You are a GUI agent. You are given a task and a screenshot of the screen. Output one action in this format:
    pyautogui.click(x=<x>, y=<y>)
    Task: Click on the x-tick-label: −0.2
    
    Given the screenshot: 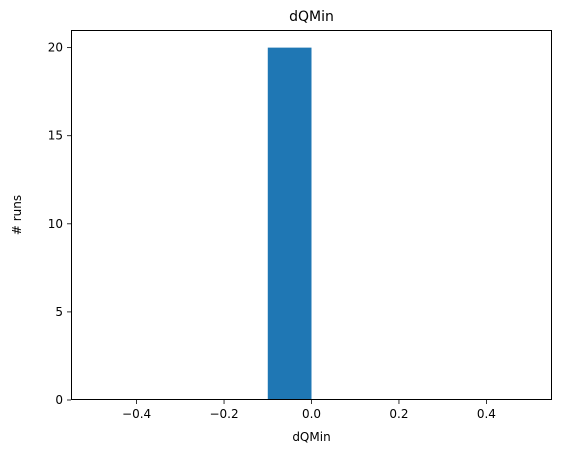 What is the action you would take?
    pyautogui.click(x=223, y=414)
    